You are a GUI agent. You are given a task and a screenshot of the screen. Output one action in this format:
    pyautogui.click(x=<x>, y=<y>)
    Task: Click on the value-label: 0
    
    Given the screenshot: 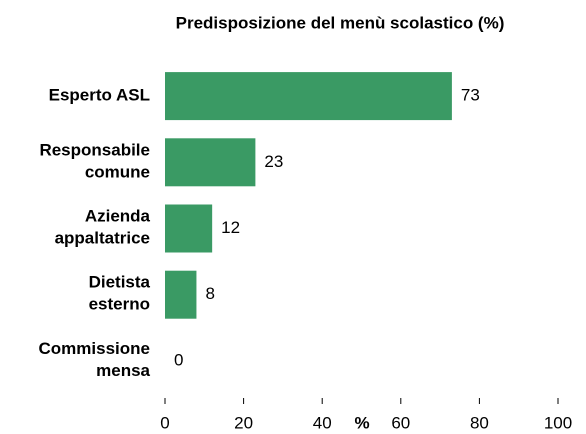 What is the action you would take?
    pyautogui.click(x=178, y=359)
    